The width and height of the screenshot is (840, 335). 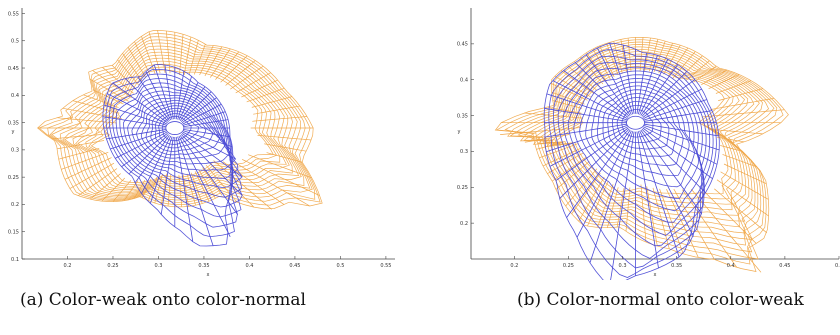 I want to click on x-tick-label: 0.55, so click(x=385, y=266).